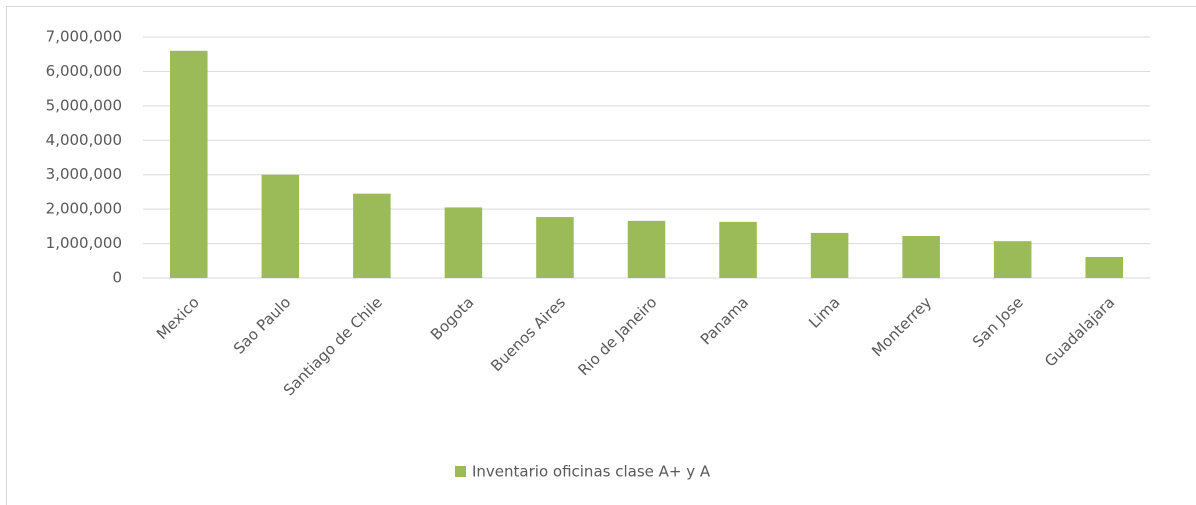 The image size is (1196, 505). I want to click on x-tick-label: Bogota, so click(452, 318).